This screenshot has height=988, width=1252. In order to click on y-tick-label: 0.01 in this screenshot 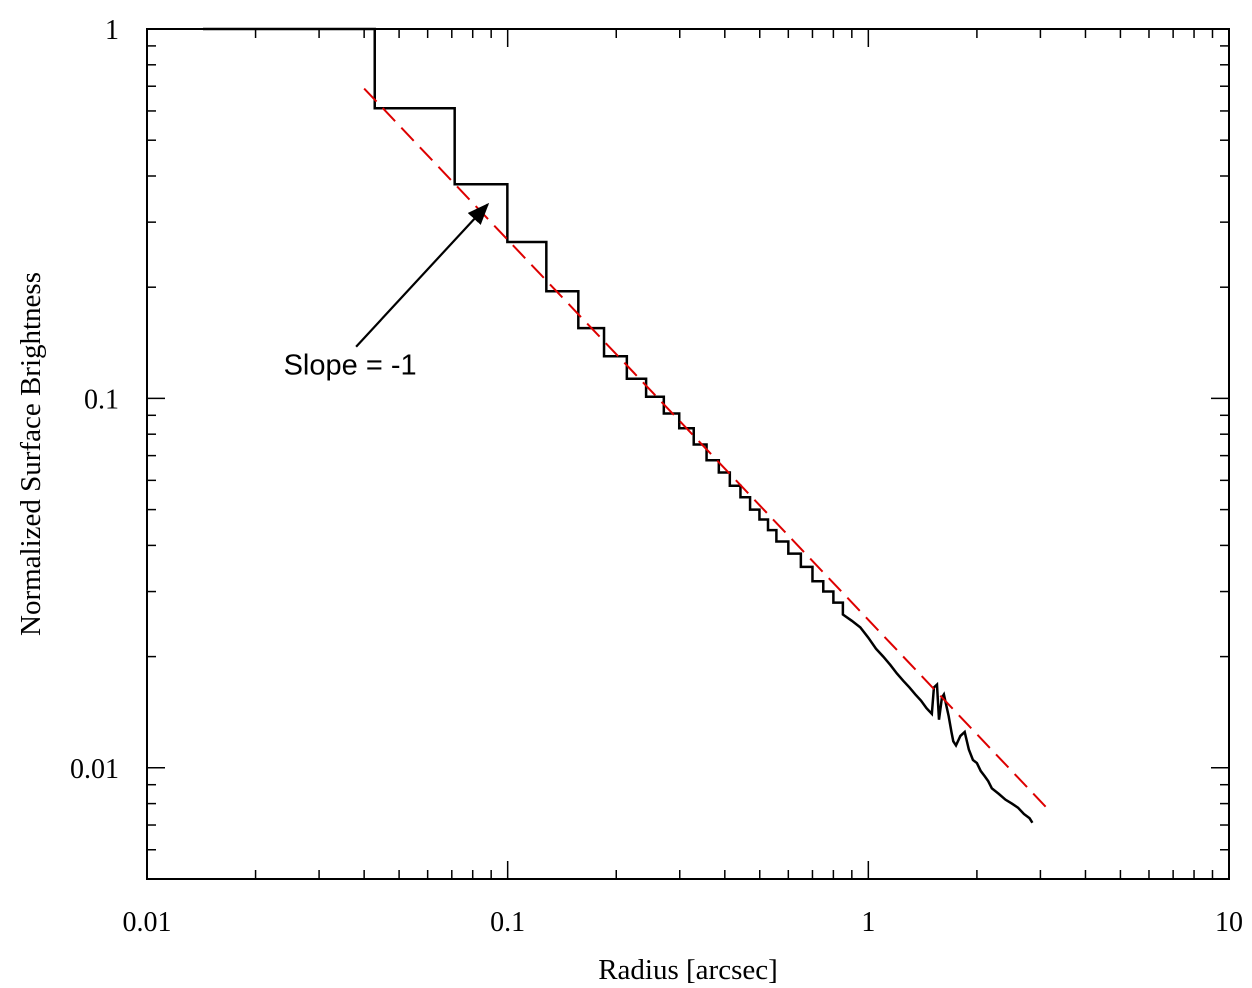, I will do `click(94, 769)`.